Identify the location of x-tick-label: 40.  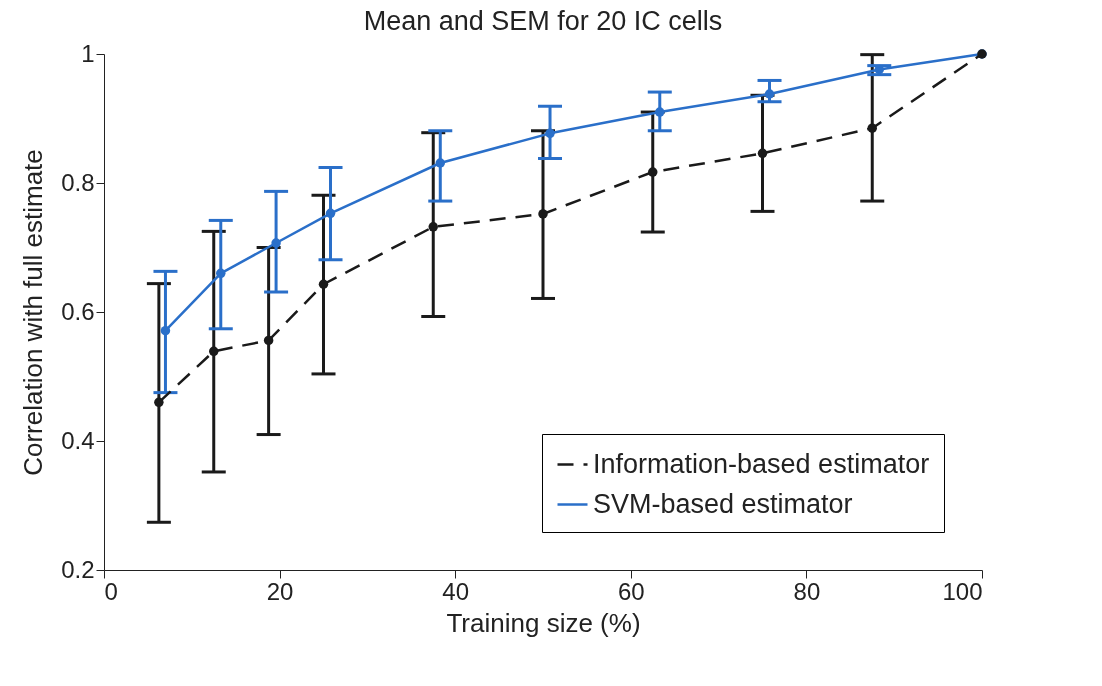
(456, 591).